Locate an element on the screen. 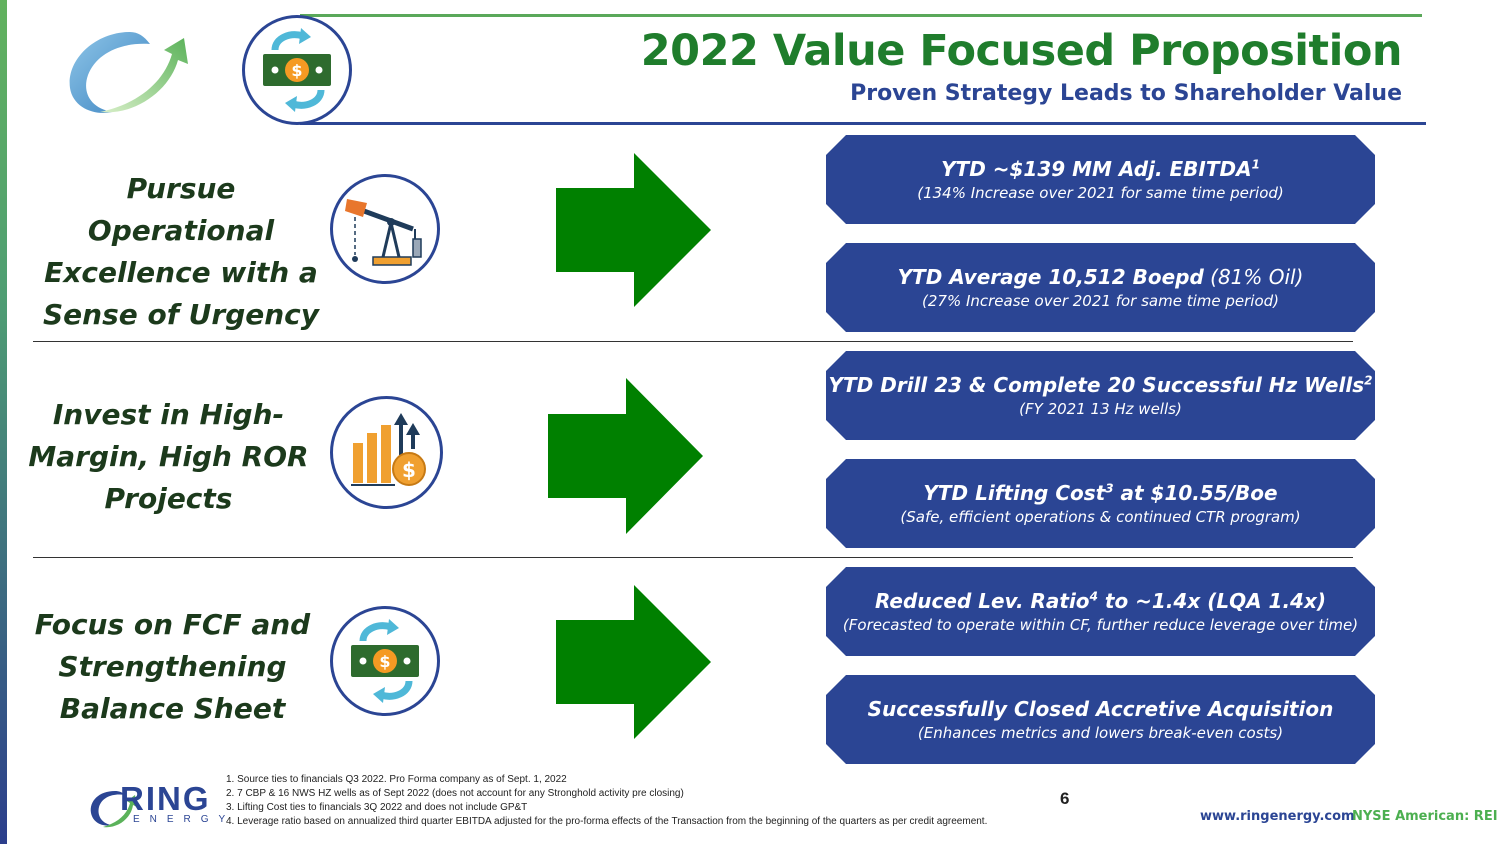 Image resolution: width=1500 pixels, height=844 pixels. pumpjack-icon is located at coordinates (385, 229).